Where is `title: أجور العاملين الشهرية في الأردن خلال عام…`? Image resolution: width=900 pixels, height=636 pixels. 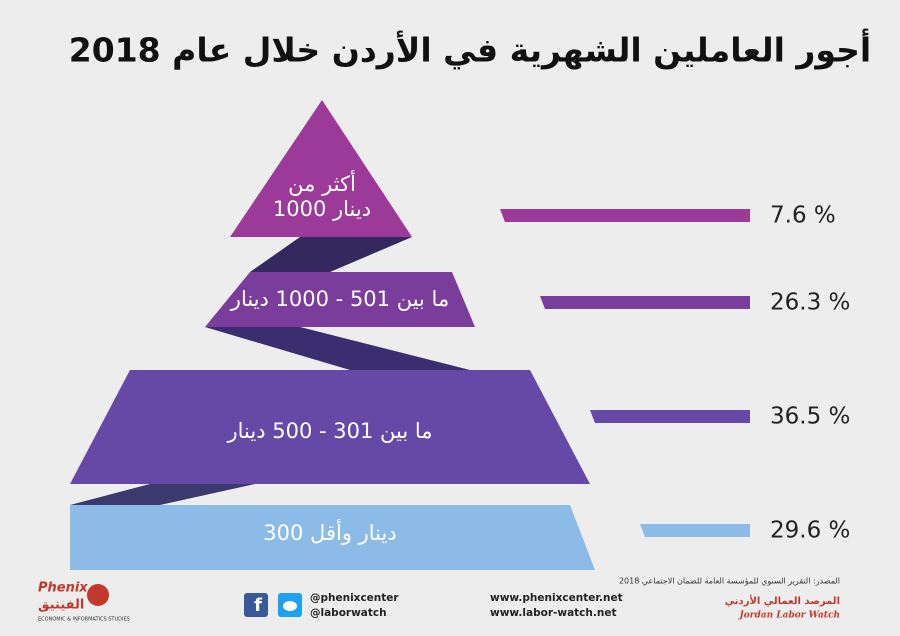
title: أجور العاملين الشهرية في الأردن خلال عام… is located at coordinates (470, 50).